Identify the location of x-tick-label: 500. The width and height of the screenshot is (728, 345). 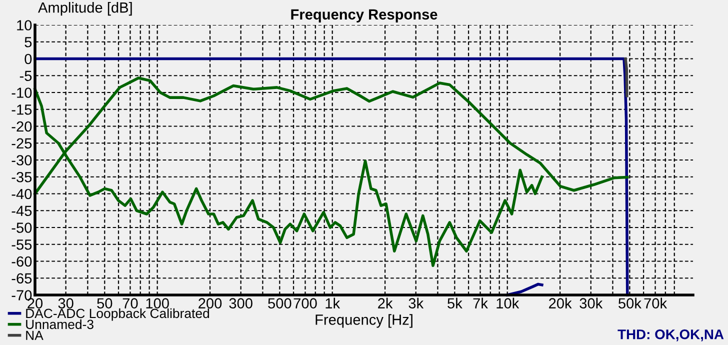
(280, 303).